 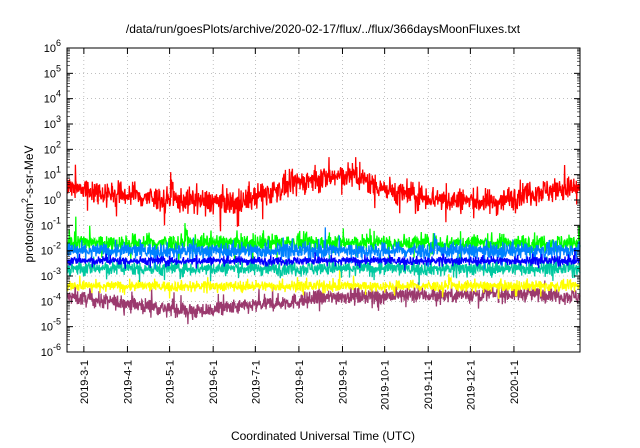 I want to click on y-tick-label: 10⁻⁵, so click(x=51, y=325).